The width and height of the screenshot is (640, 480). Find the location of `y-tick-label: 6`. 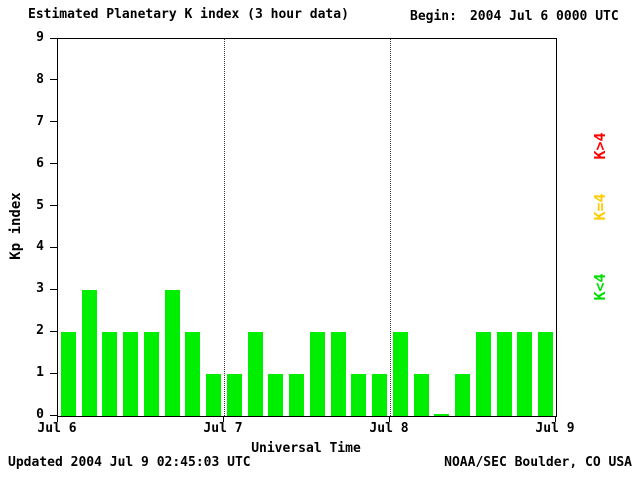

y-tick-label: 6 is located at coordinates (40, 163).